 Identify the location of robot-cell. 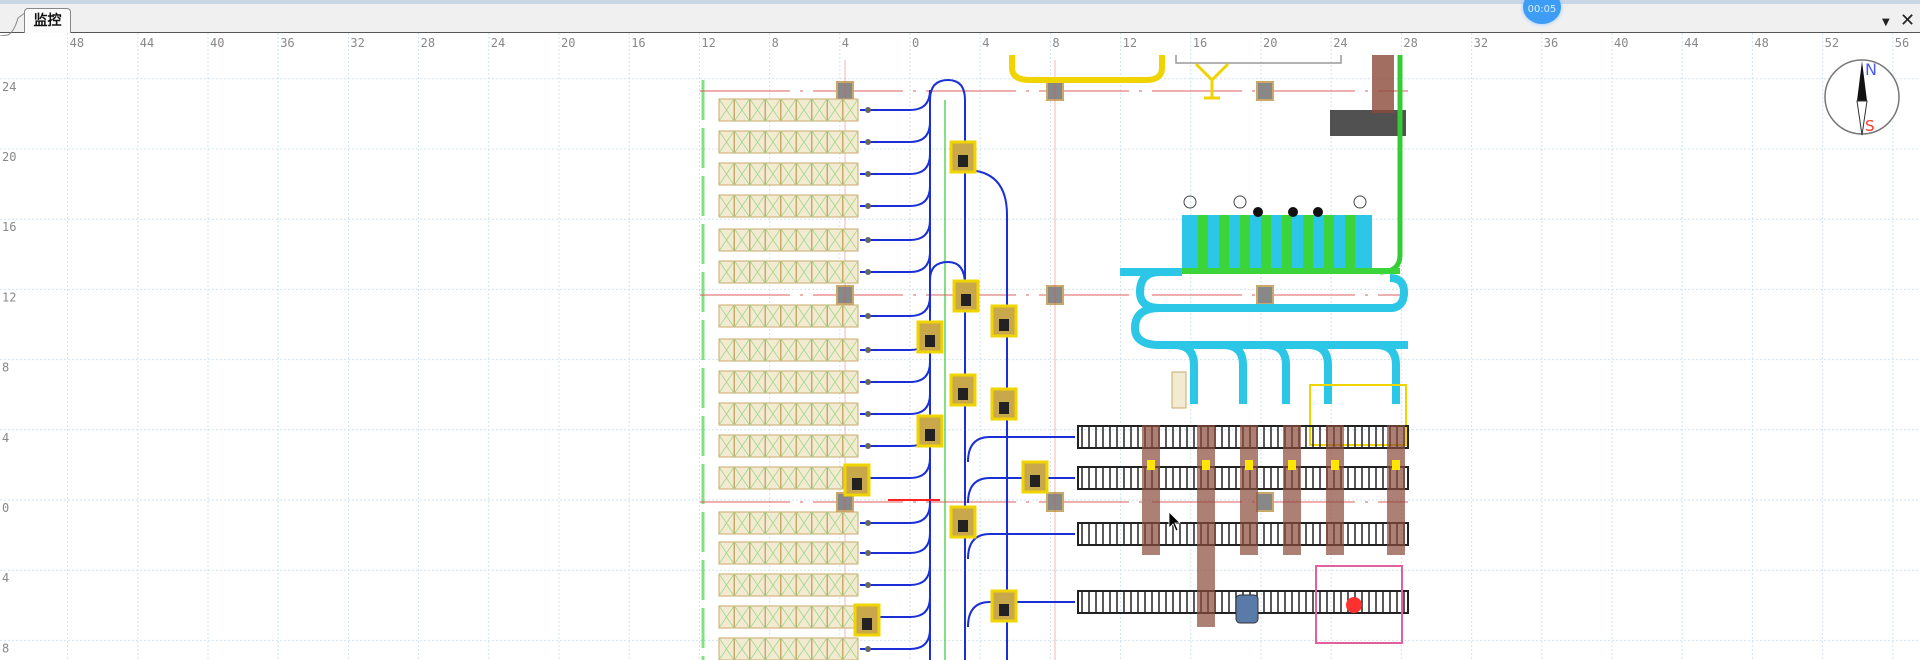
(1358, 415).